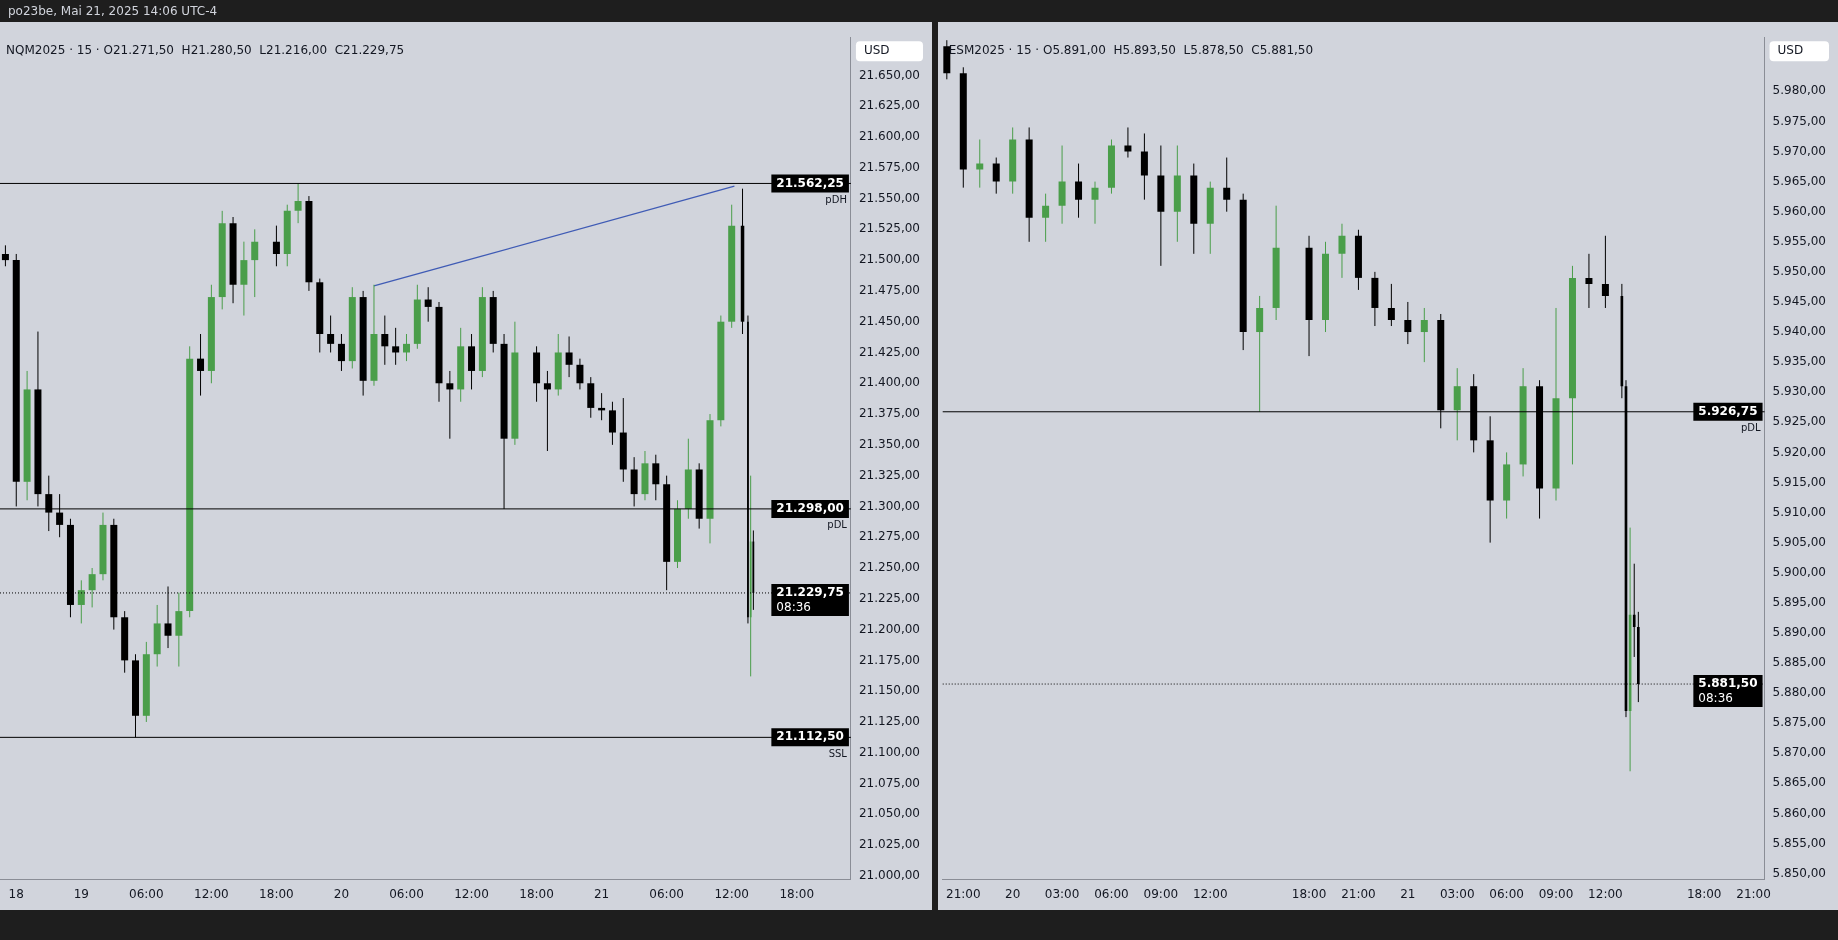 The width and height of the screenshot is (1838, 940). I want to click on y-tick-label: 5.860,00, so click(1799, 812).